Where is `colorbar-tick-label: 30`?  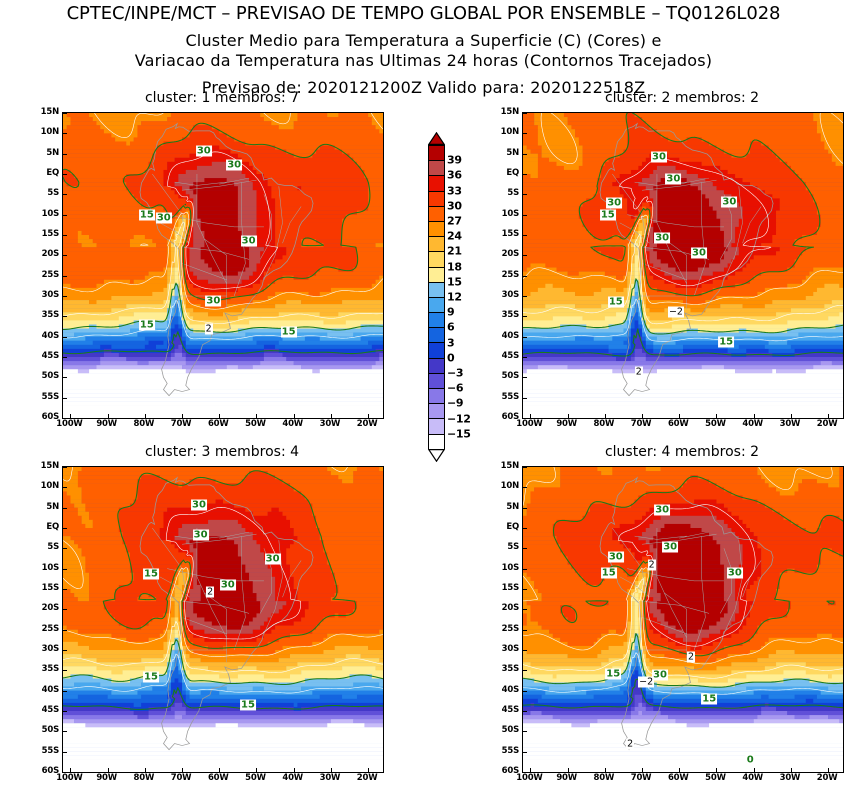 colorbar-tick-label: 30 is located at coordinates (454, 206).